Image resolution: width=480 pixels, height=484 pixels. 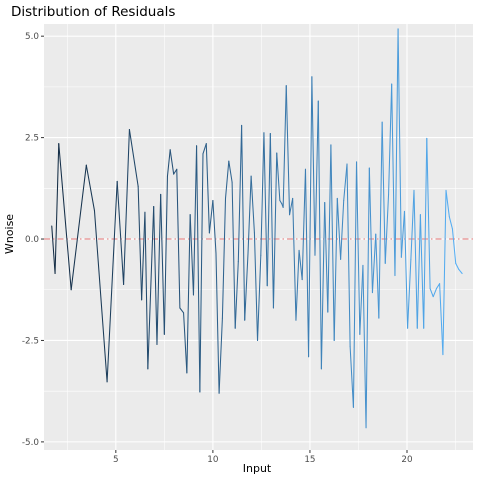 I want to click on x-tick-label: 20, so click(x=407, y=460).